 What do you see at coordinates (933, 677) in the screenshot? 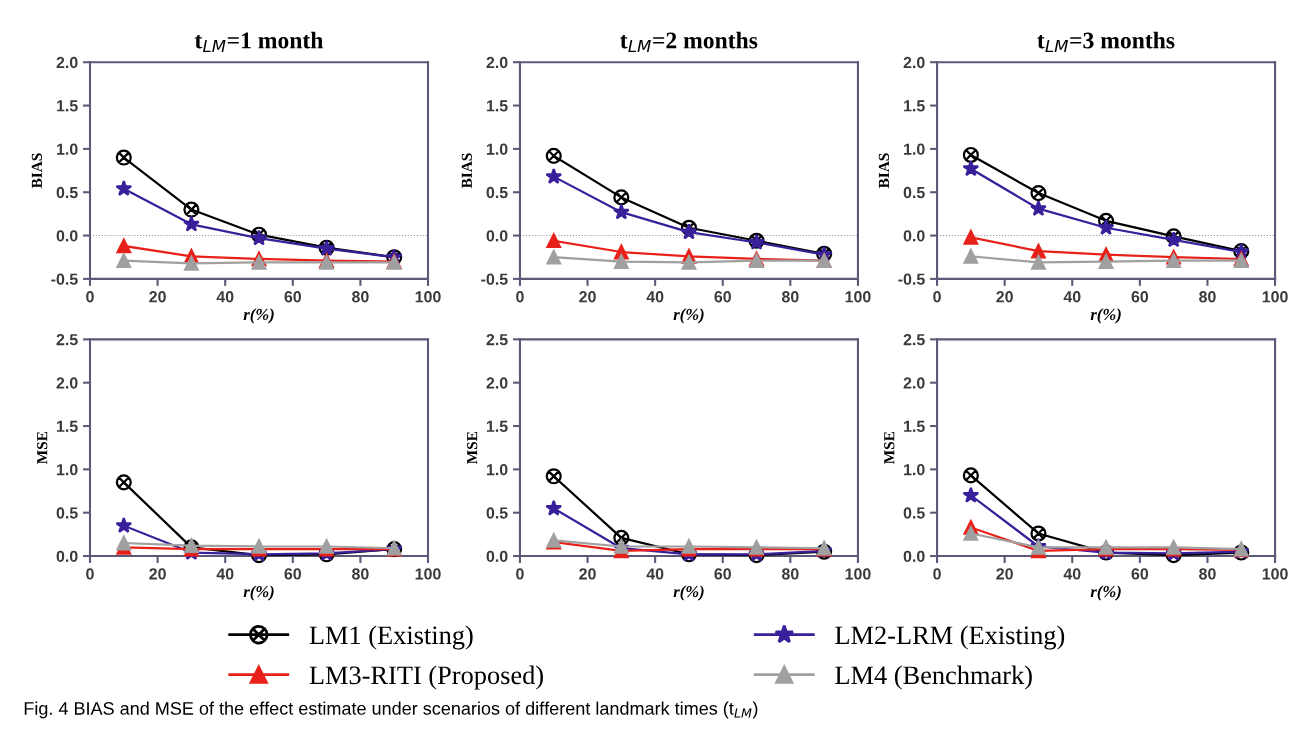
I see `legend-label: LM4 (Benchmark)` at bounding box center [933, 677].